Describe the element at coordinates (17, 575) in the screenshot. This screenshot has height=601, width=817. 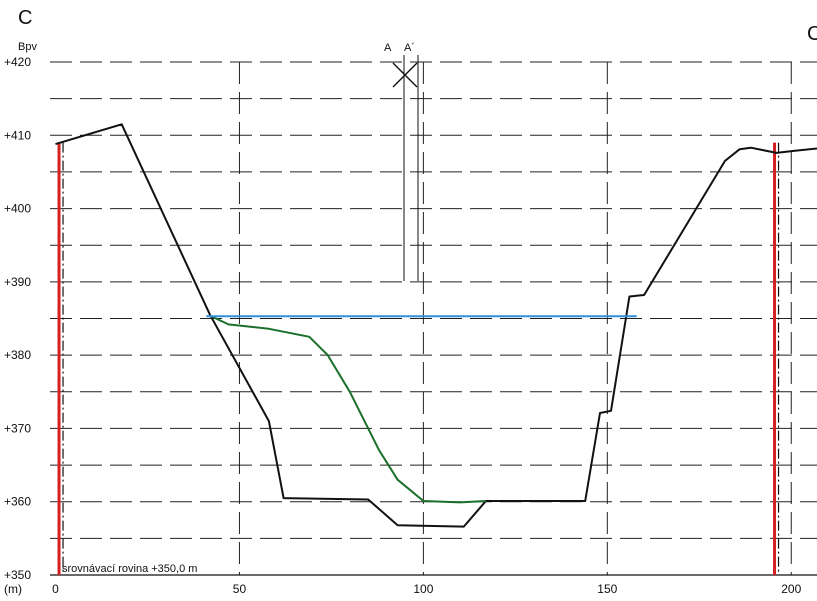
I see `y-tick-label: +350` at that location.